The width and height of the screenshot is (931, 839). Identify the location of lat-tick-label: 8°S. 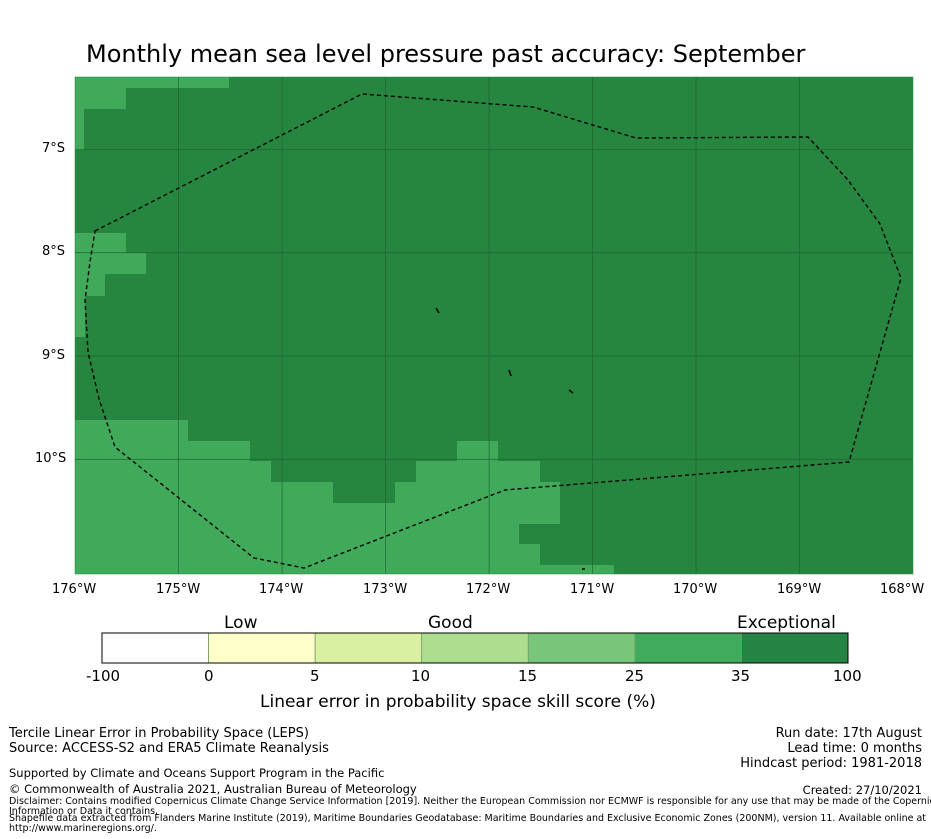
(54, 251).